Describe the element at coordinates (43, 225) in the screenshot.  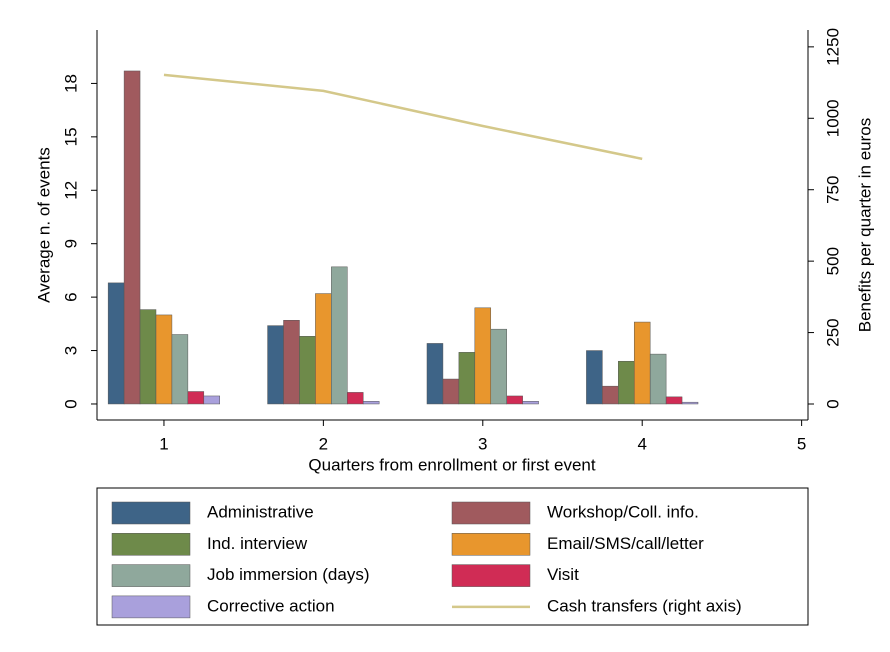
I see `y-axis-title: Average n. of events` at that location.